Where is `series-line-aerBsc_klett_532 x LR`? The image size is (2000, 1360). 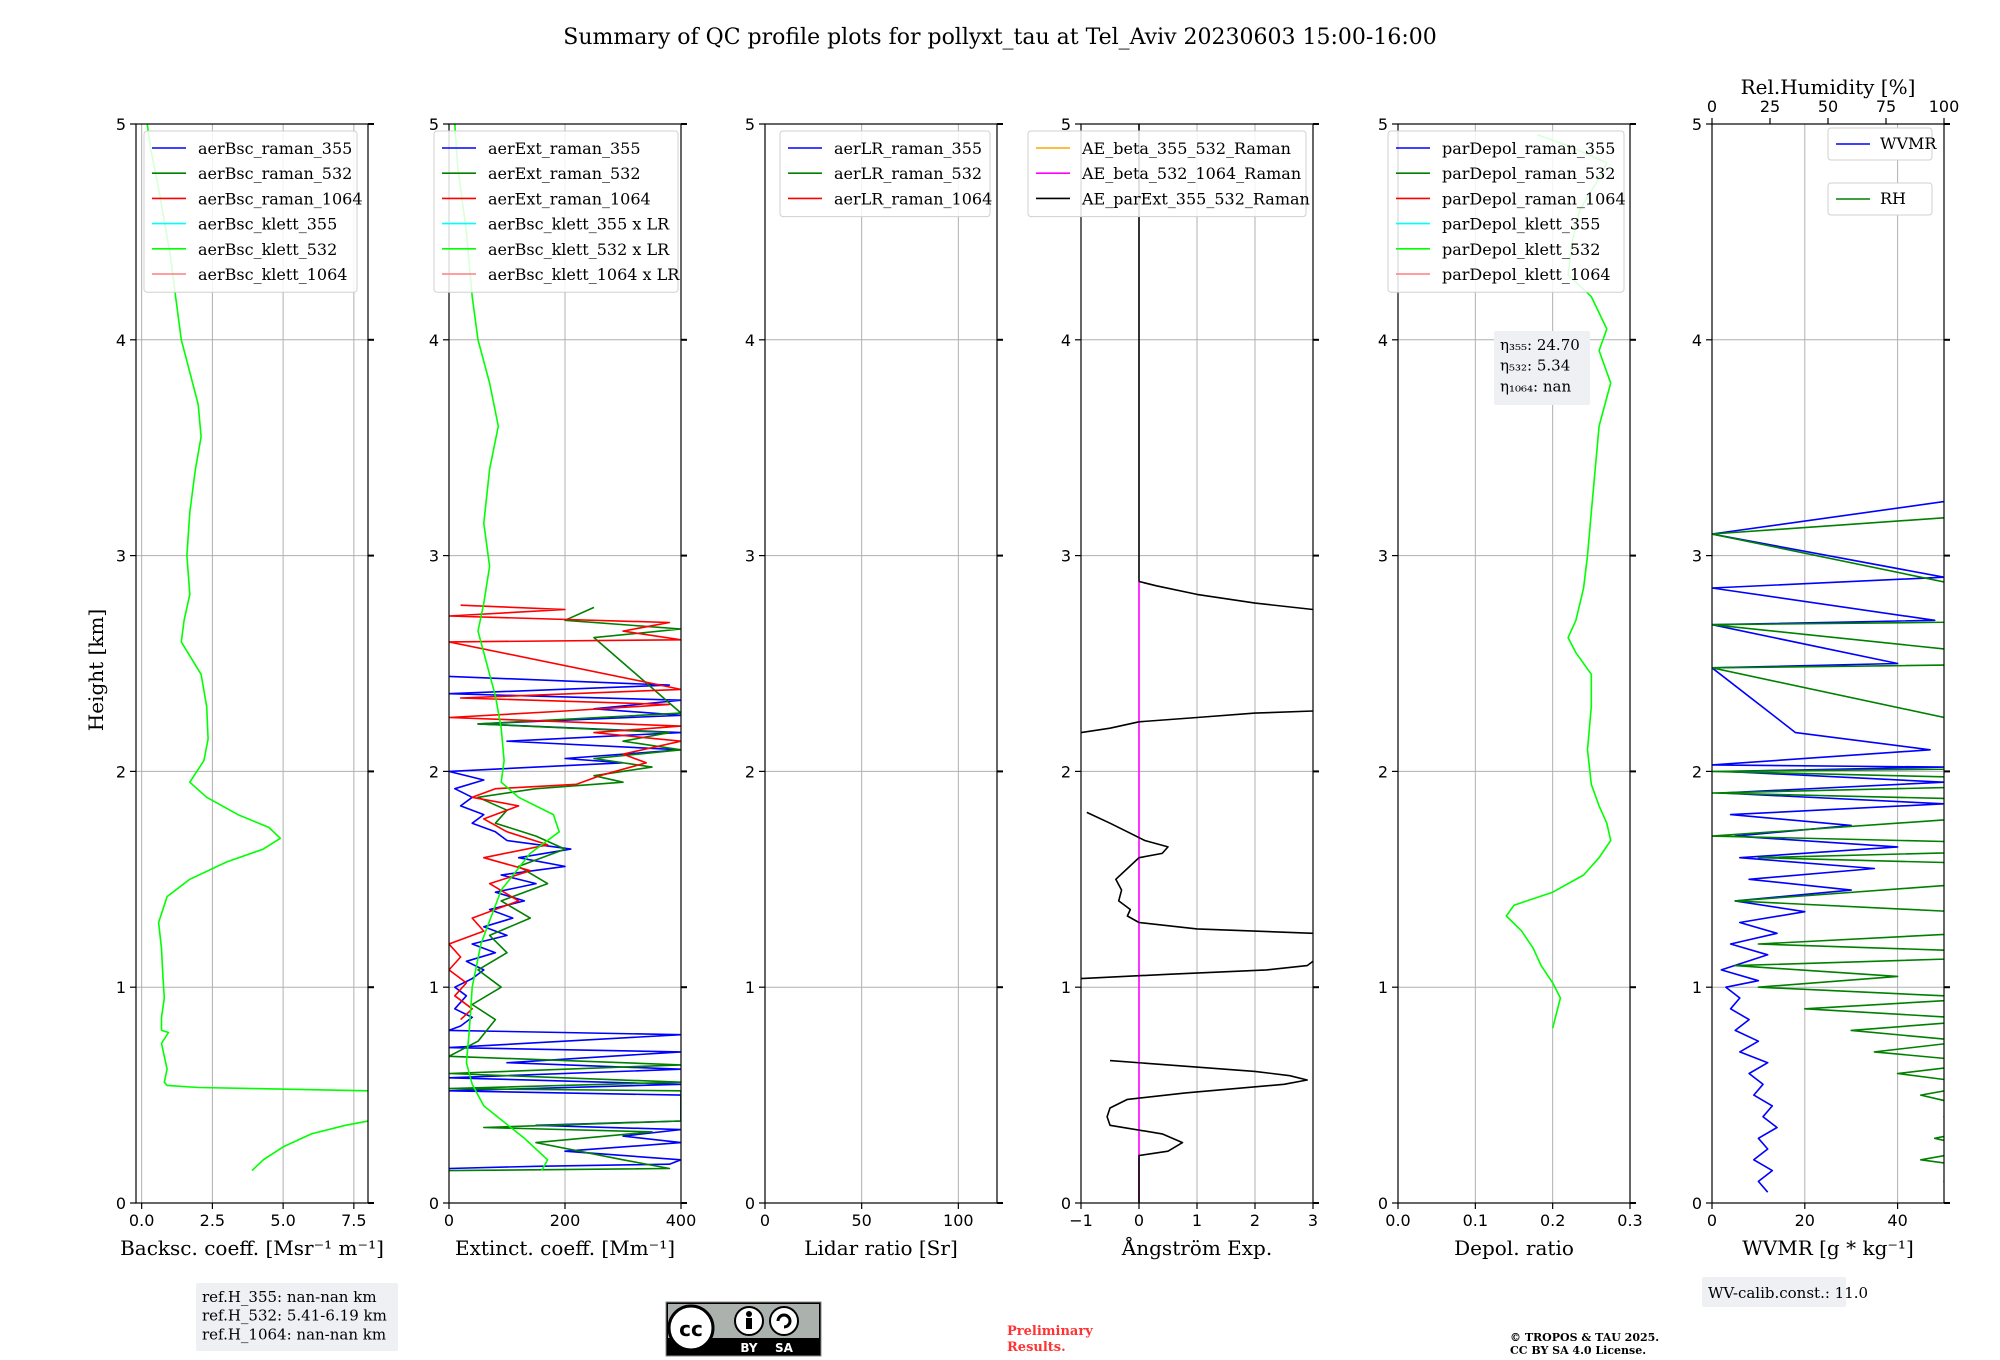 series-line-aerBsc_klett_532 x LR is located at coordinates (507, 647).